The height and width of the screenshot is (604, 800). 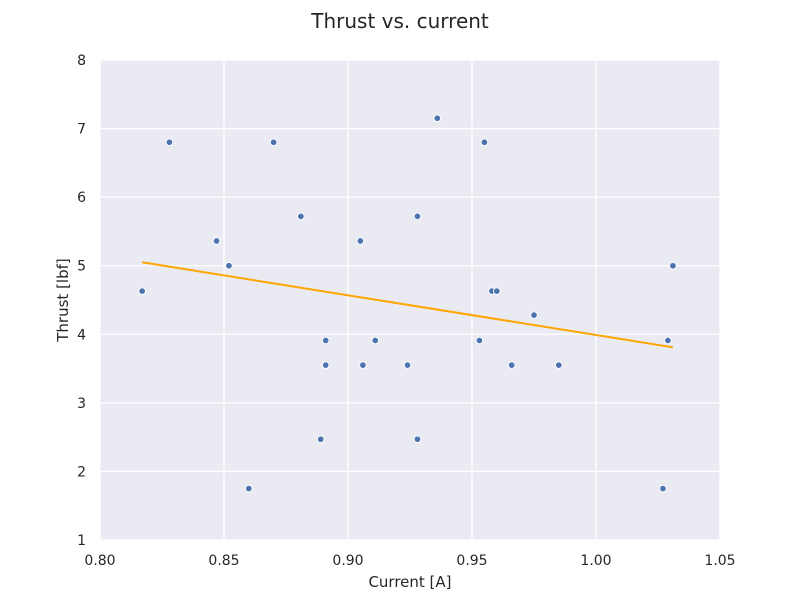 What do you see at coordinates (63, 300) in the screenshot?
I see `y-axis-label: Thrust [lbf]` at bounding box center [63, 300].